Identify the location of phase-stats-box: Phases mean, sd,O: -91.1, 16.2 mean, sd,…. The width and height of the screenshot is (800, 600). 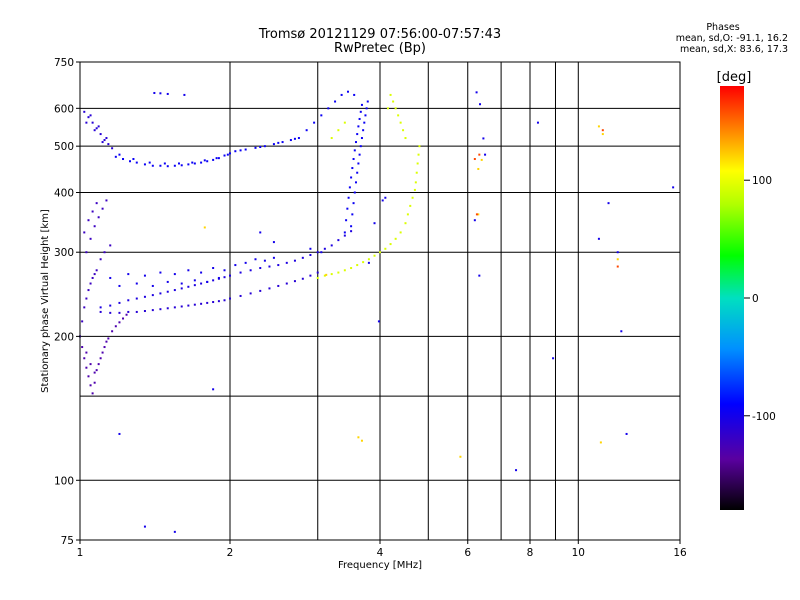
(698, 38).